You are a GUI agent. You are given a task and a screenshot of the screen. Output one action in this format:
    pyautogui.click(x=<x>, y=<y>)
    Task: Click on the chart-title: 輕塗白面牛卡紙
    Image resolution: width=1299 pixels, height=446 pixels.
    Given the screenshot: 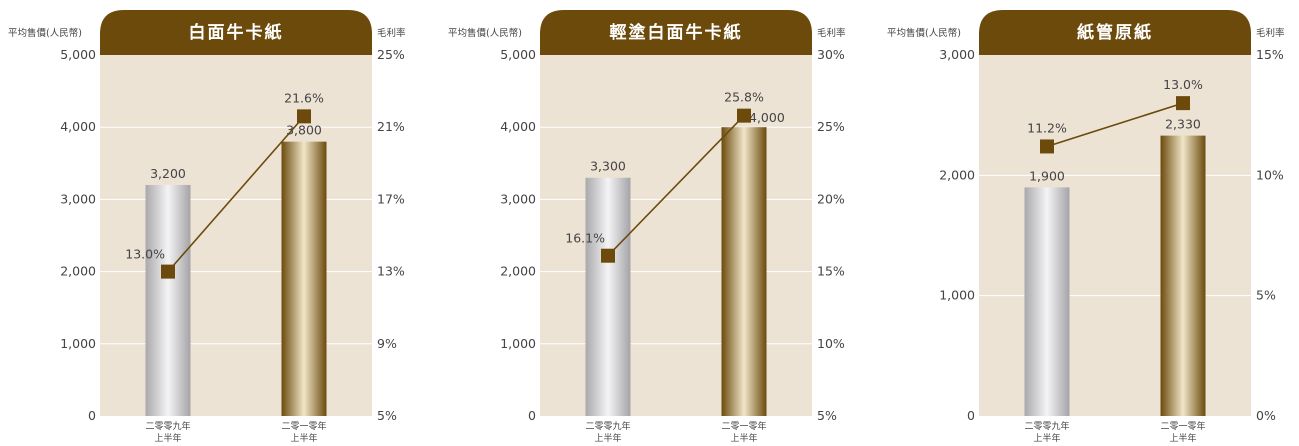 What is the action you would take?
    pyautogui.click(x=676, y=32)
    